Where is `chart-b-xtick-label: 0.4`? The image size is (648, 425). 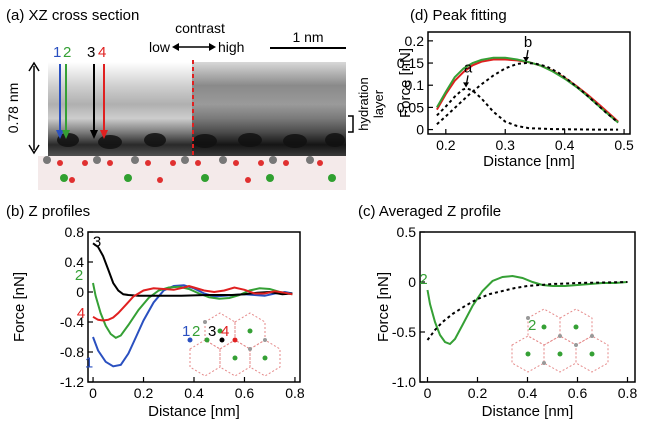 chart-b-xtick-label: 0.4 is located at coordinates (194, 393).